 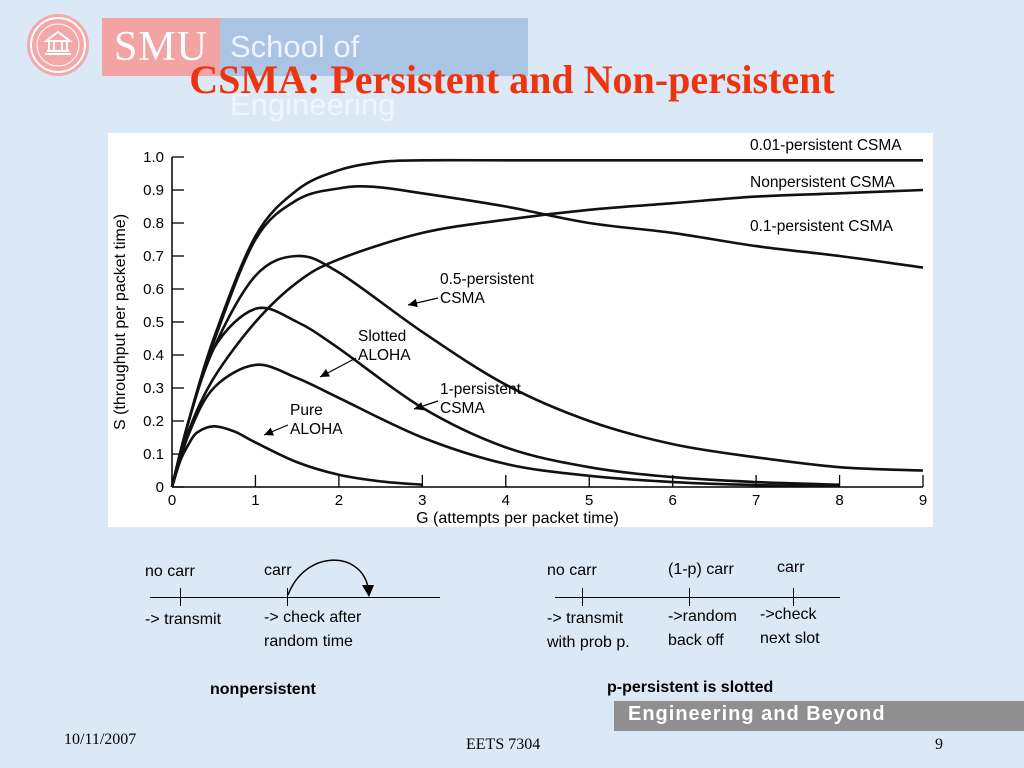 I want to click on logo-school-text: School of Engineering, so click(x=374, y=70).